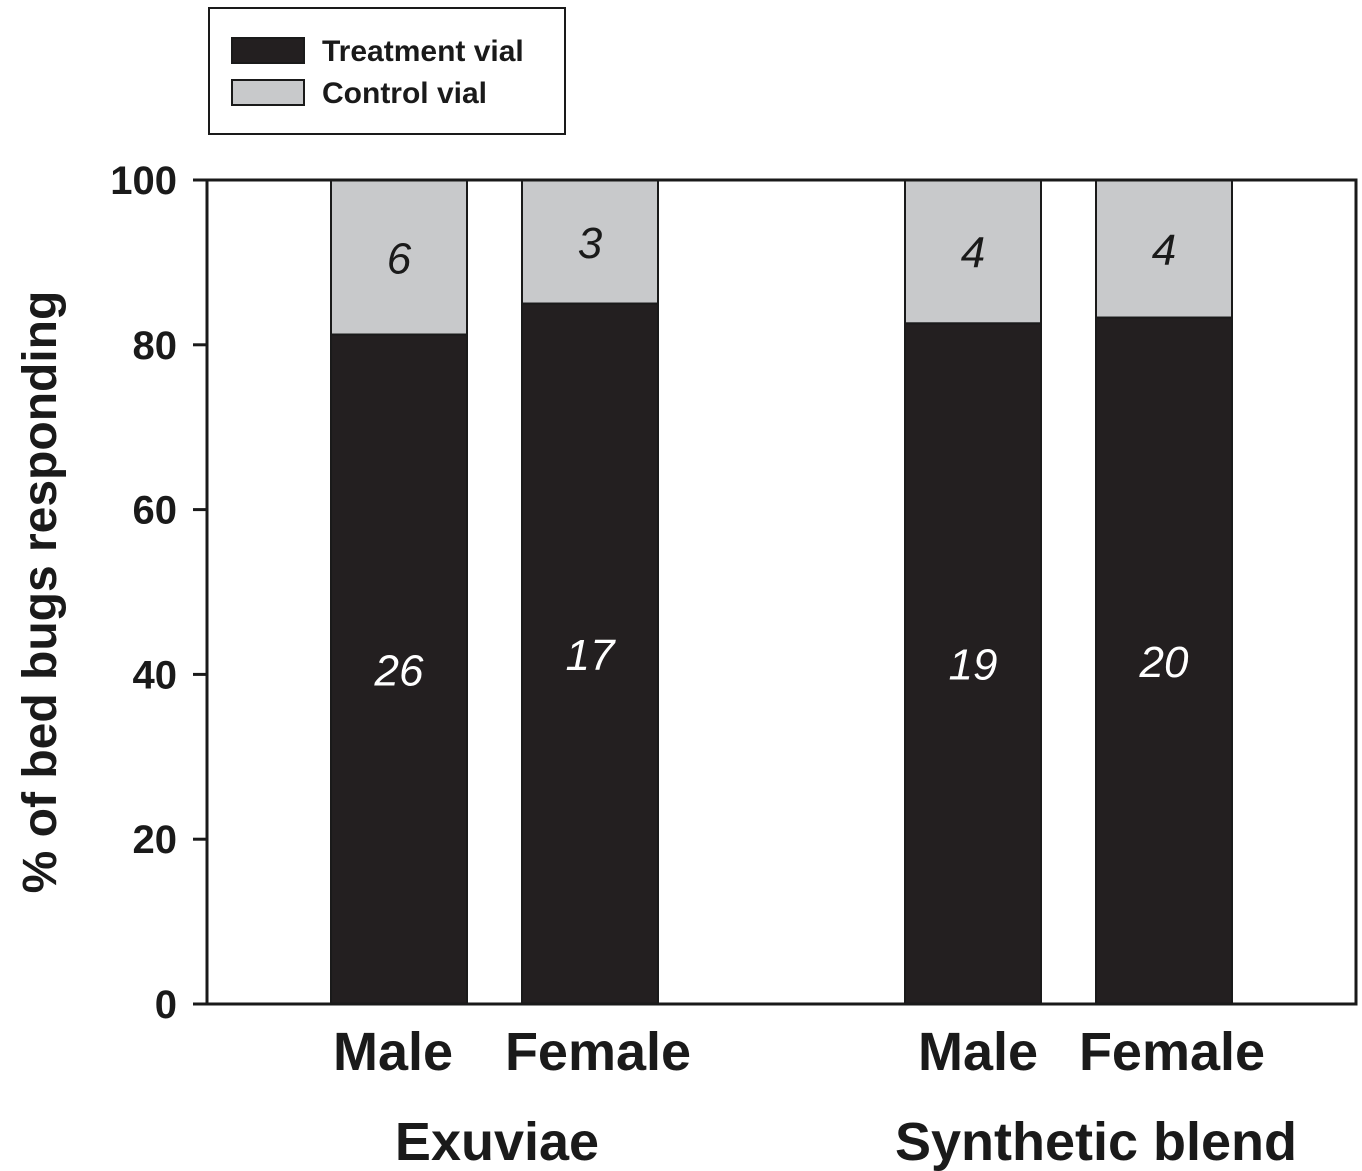 This screenshot has height=1171, width=1362. Describe the element at coordinates (1096, 1141) in the screenshot. I see `group-label: Synthetic blend` at that location.